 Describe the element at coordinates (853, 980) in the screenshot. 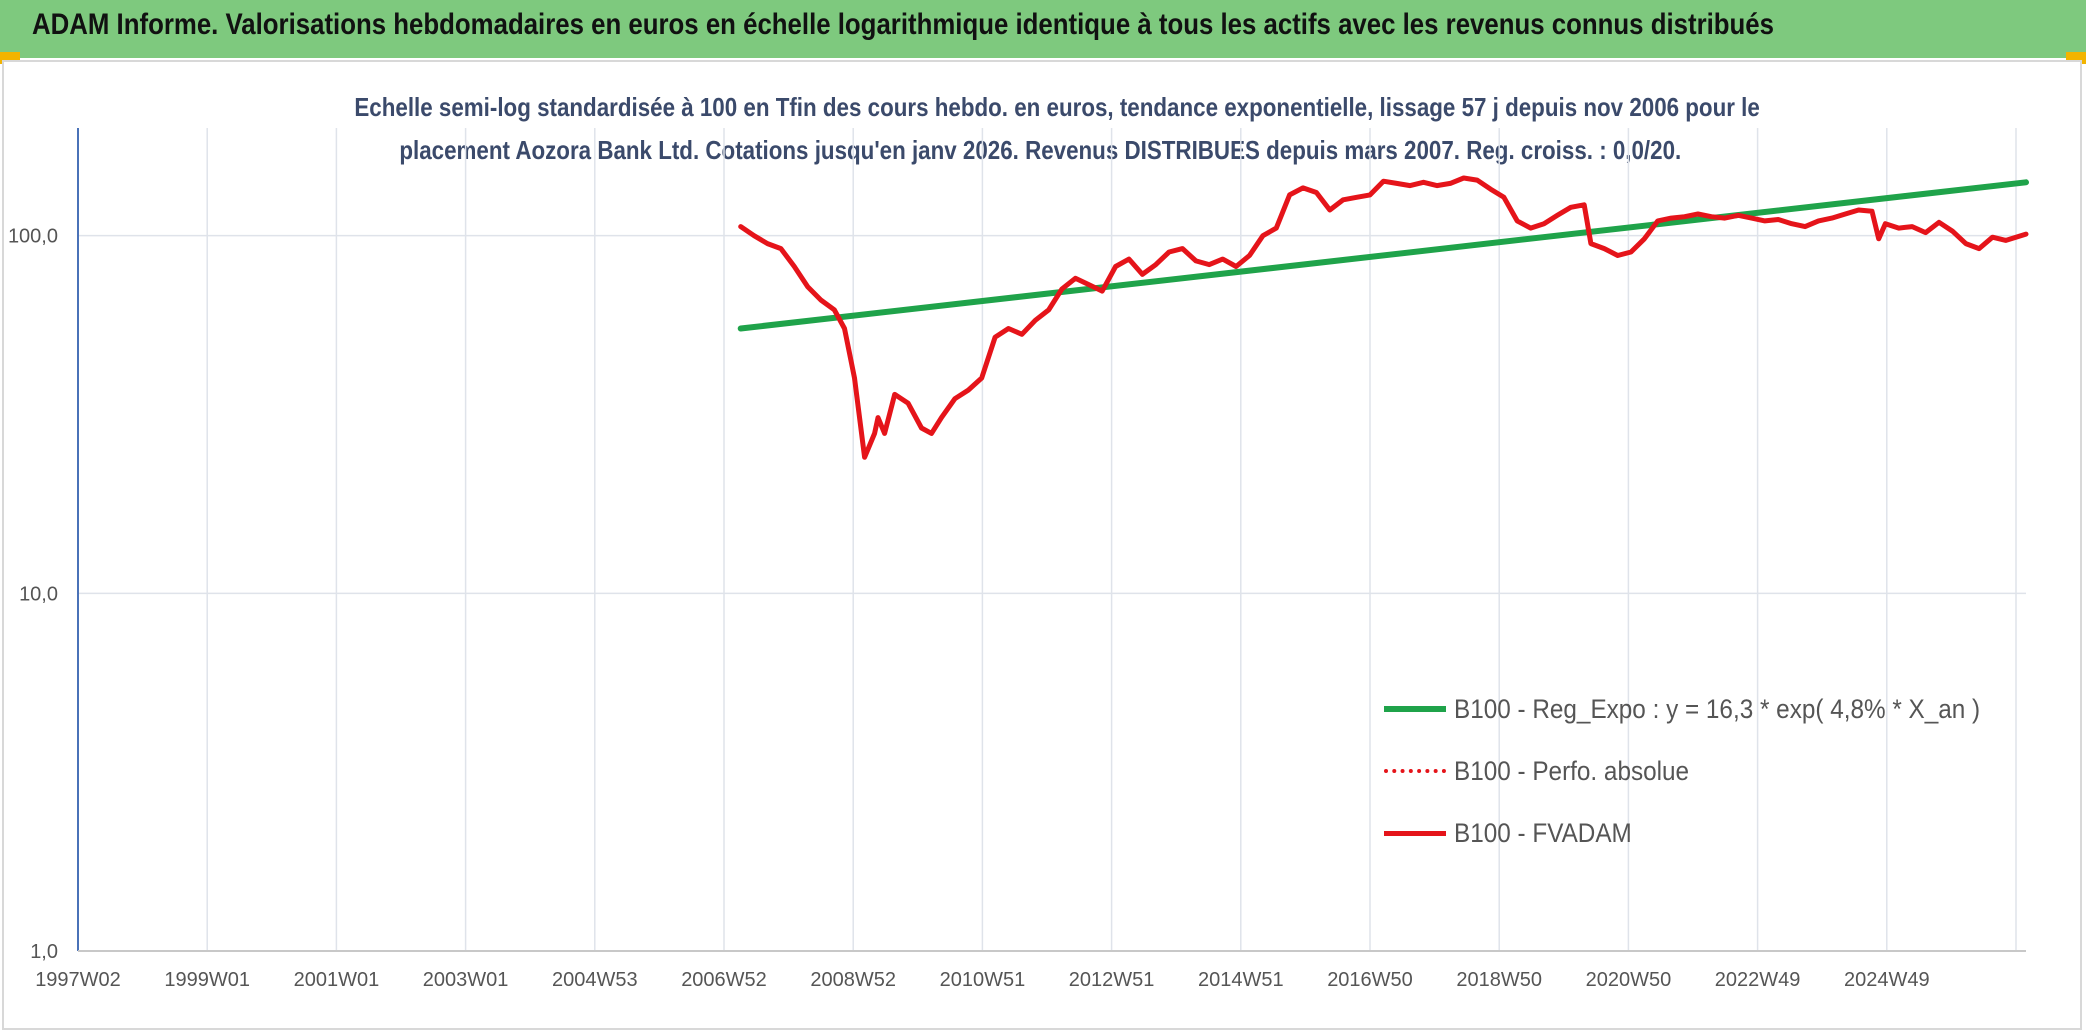

I see `x-tick-label: 2008W52` at that location.